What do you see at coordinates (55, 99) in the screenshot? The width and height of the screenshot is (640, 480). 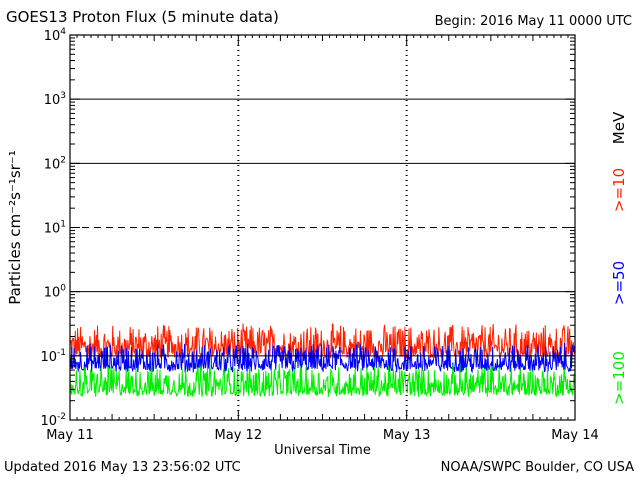 I see `y-tick-label: 10³` at bounding box center [55, 99].